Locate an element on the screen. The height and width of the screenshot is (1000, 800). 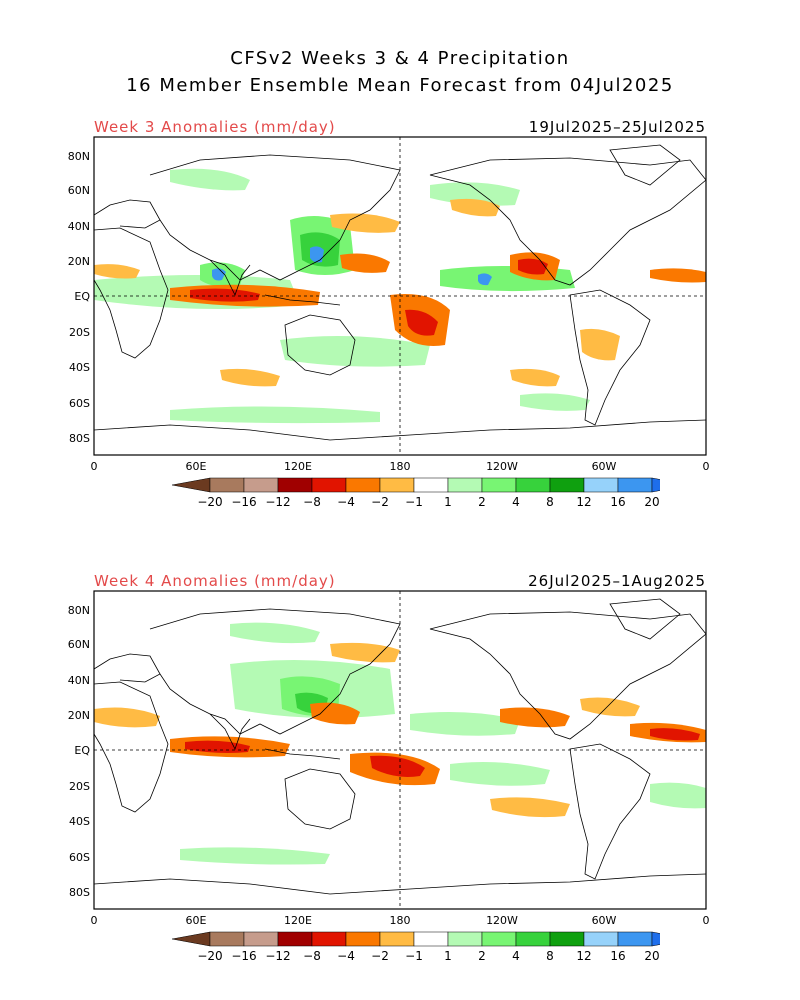
colorbar-tick-label: 16 is located at coordinates (617, 956).